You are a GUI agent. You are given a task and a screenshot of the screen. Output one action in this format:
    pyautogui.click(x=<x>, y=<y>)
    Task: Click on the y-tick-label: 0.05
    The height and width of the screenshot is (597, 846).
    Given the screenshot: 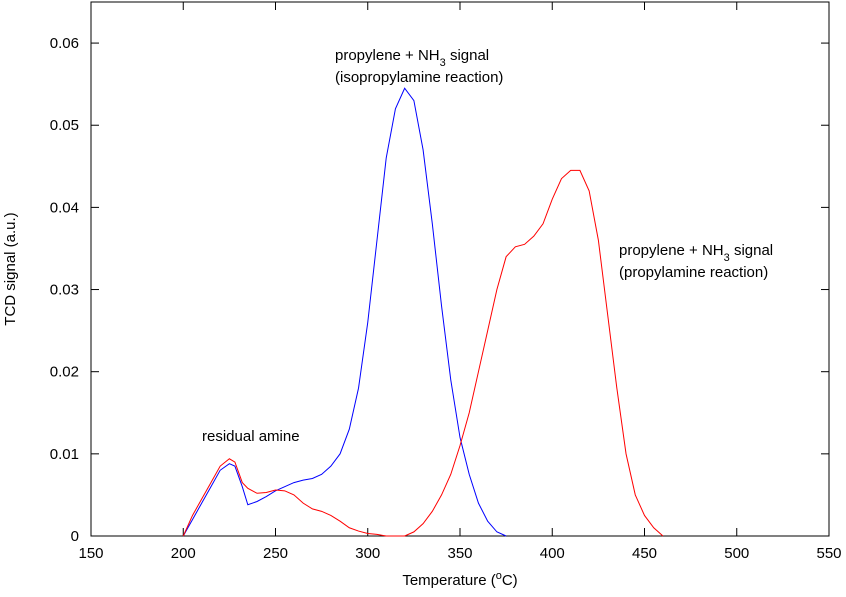 What is the action you would take?
    pyautogui.click(x=64, y=125)
    